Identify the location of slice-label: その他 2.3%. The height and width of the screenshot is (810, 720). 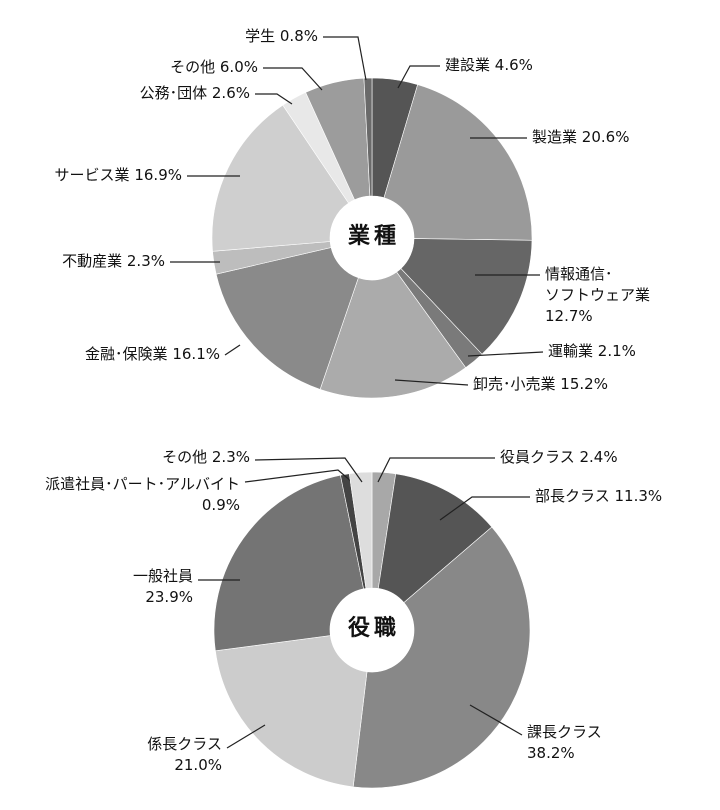
(206, 457).